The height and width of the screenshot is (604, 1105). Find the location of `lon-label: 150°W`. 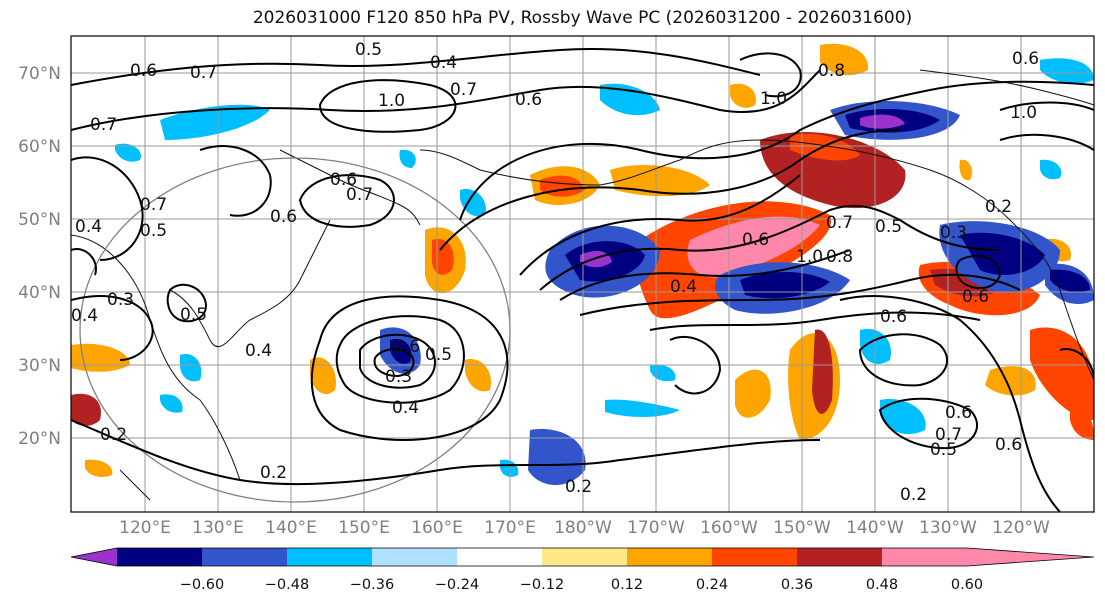

lon-label: 150°W is located at coordinates (802, 528).